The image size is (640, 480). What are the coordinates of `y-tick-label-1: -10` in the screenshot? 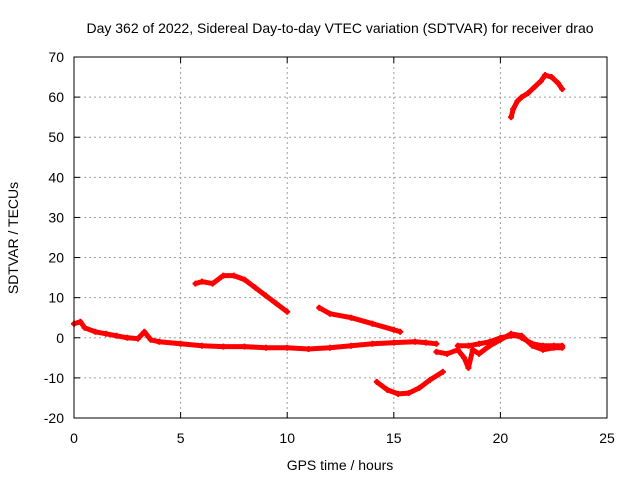 It's located at (54, 378).